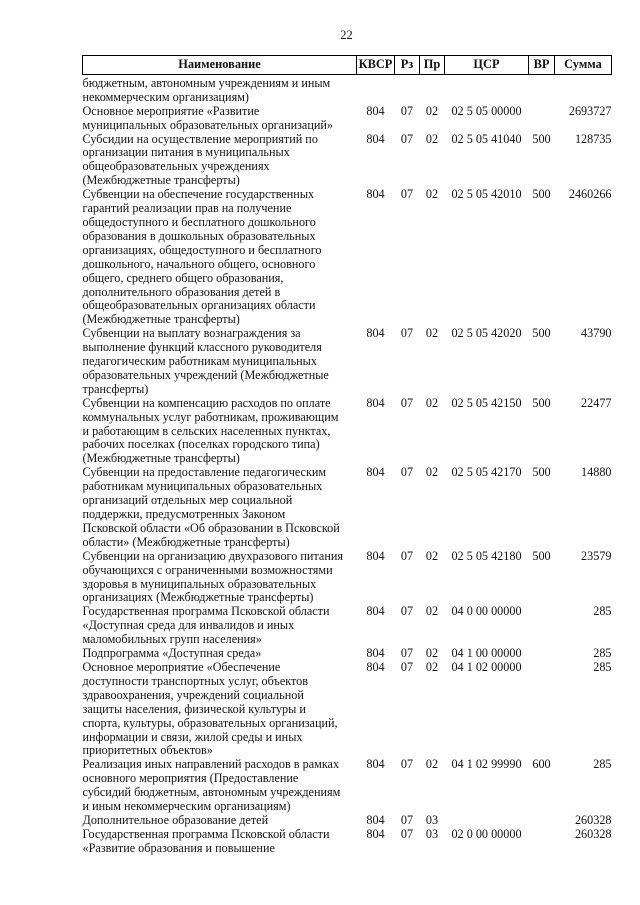 The width and height of the screenshot is (640, 905). I want to click on cell-name: Подпрограмма «Доступная среда», so click(172, 653).